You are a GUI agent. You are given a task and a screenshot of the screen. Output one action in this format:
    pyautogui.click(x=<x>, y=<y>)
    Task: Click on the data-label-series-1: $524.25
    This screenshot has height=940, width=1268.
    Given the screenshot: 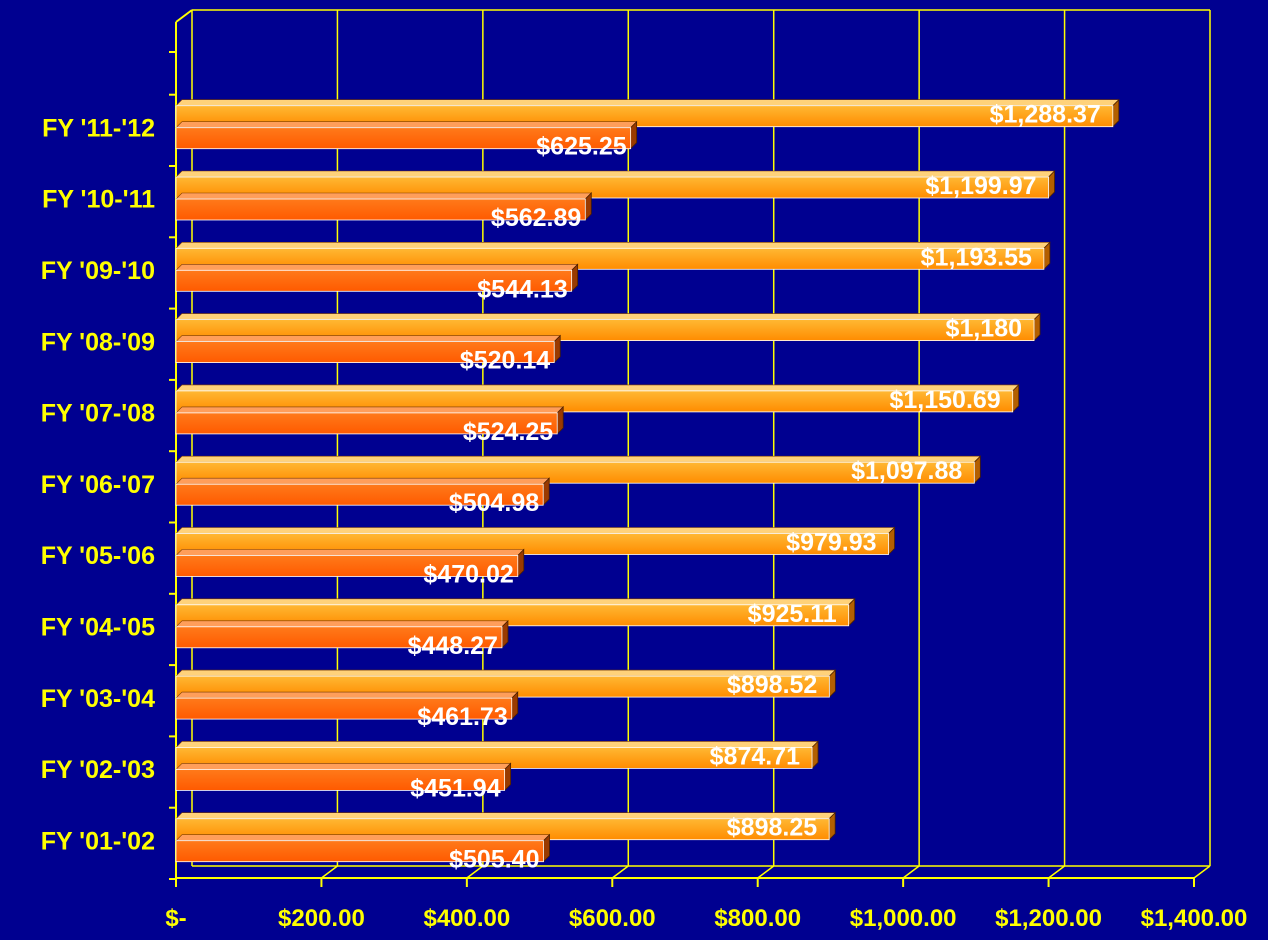 What is the action you would take?
    pyautogui.click(x=508, y=432)
    